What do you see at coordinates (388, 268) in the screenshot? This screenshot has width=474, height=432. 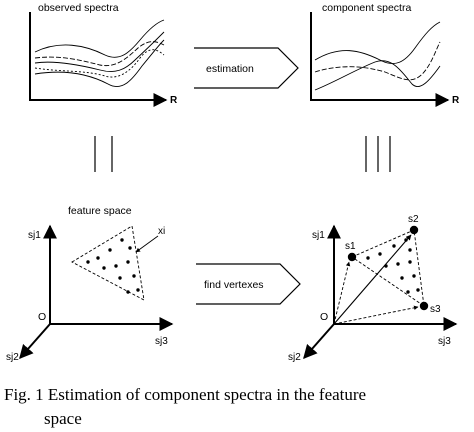 I see `vertex-triangle` at bounding box center [388, 268].